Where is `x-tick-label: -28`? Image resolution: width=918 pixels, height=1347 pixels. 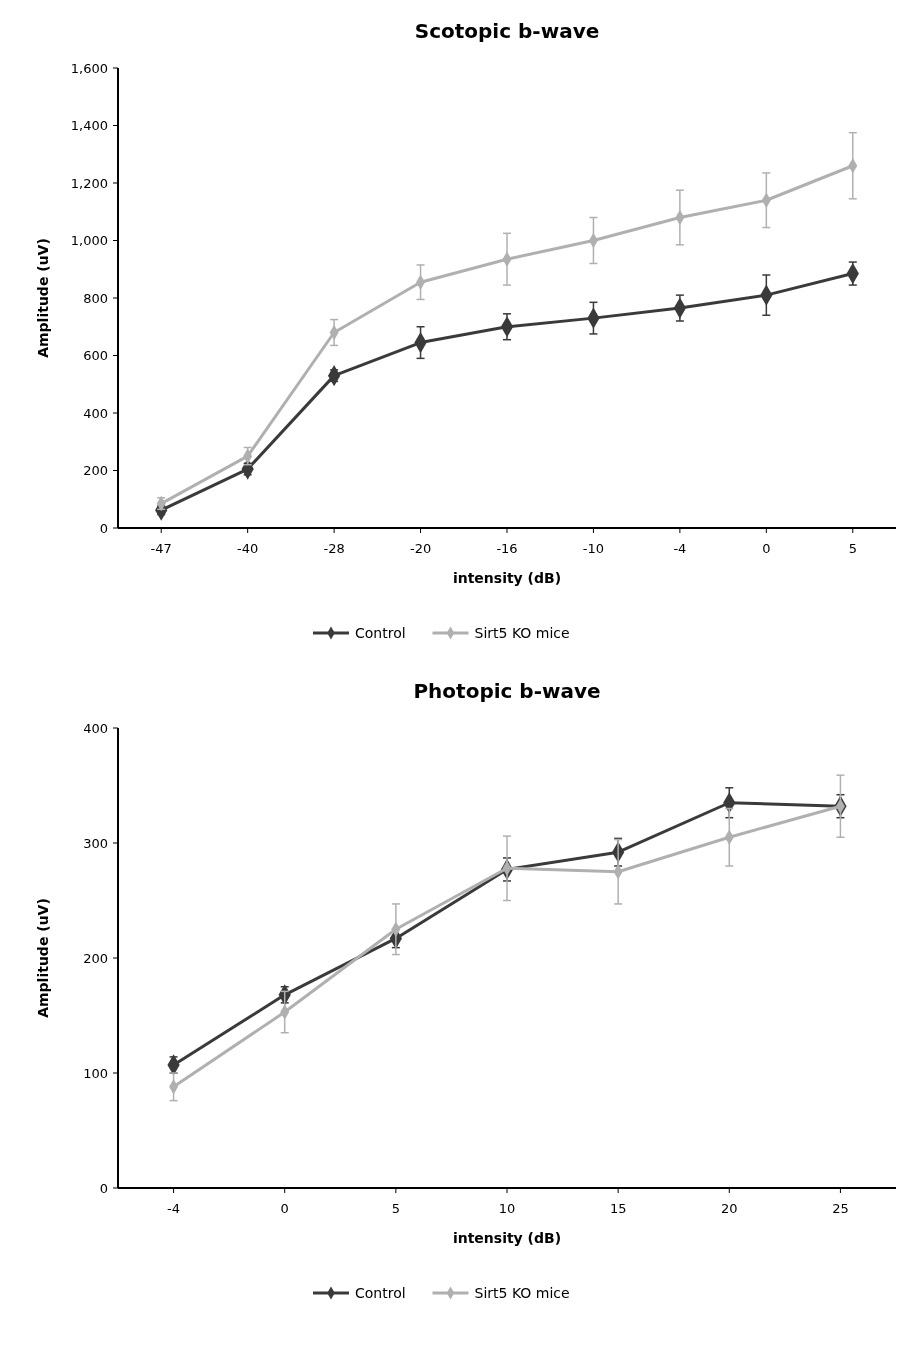
x-tick-label: -28 is located at coordinates (334, 548).